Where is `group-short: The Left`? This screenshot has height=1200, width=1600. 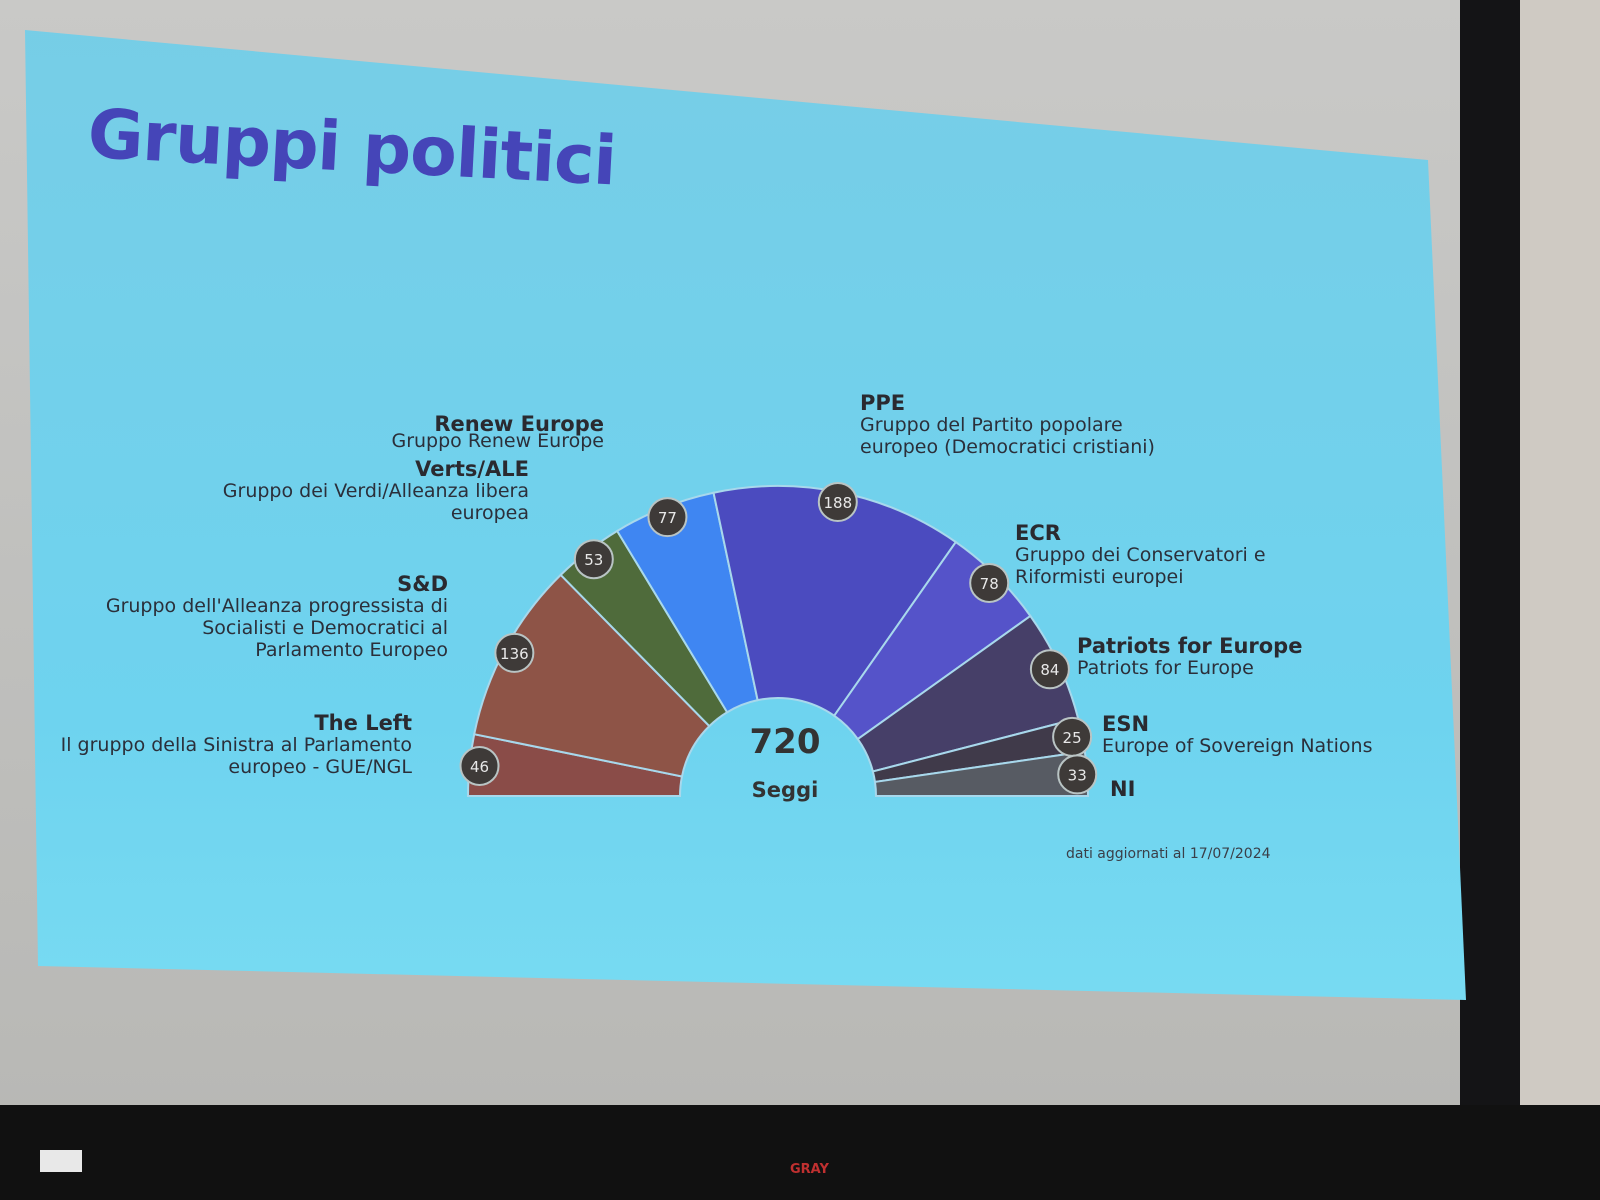 group-short: The Left is located at coordinates (363, 723).